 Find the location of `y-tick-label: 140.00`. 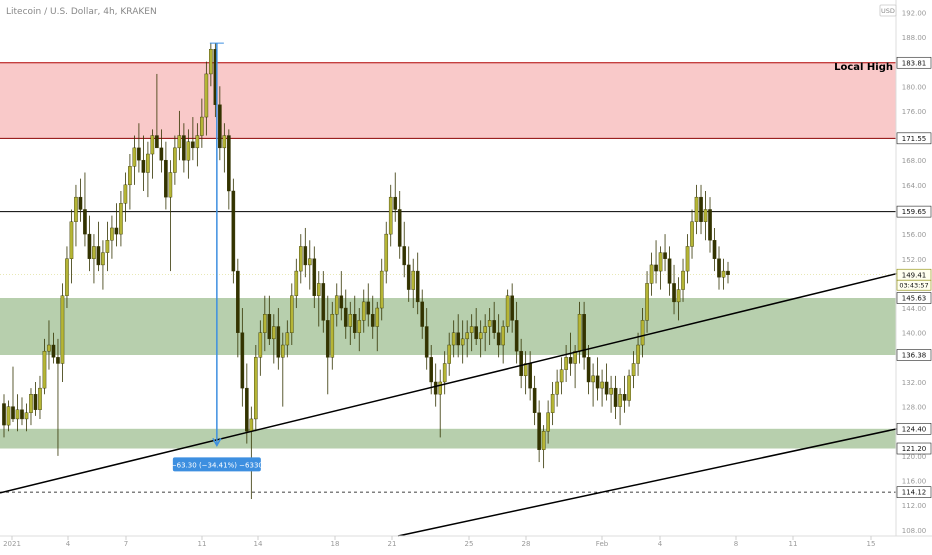

y-tick-label: 140.00 is located at coordinates (914, 334).